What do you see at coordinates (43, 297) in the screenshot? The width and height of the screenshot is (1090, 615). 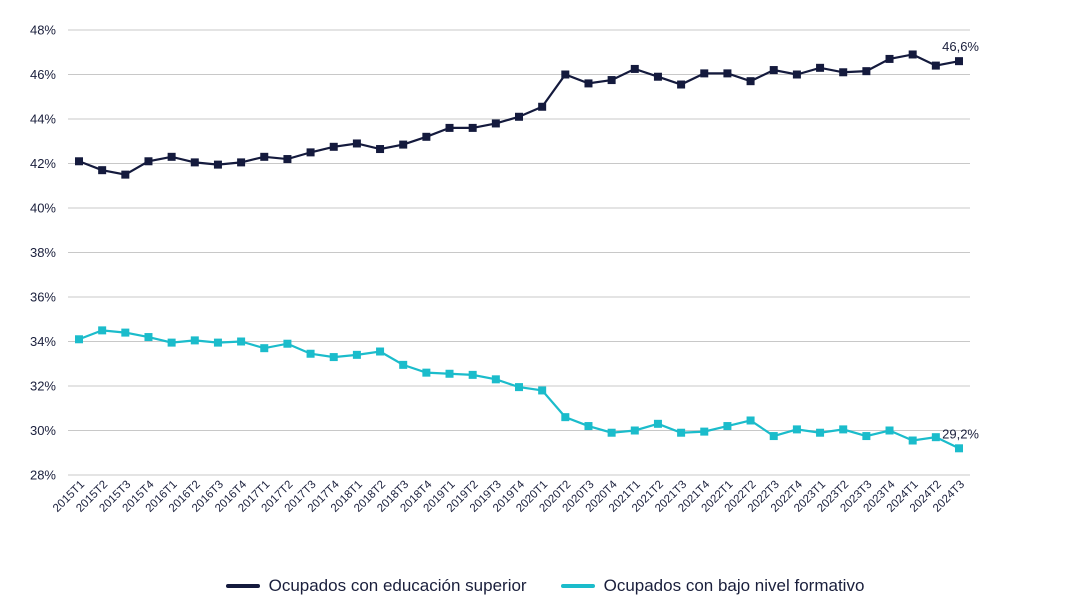 I see `y-tick-label: 36%` at bounding box center [43, 297].